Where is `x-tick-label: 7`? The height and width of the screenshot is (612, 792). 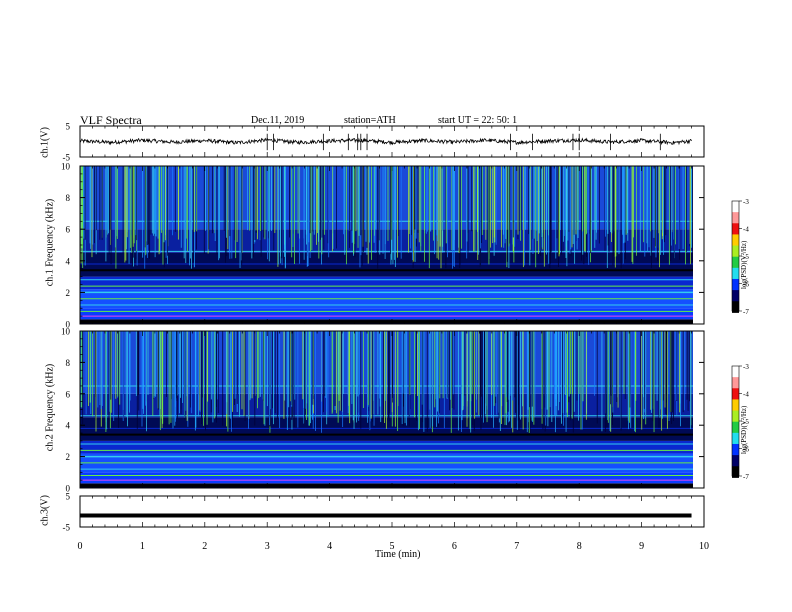 x-tick-label: 7 is located at coordinates (516, 546).